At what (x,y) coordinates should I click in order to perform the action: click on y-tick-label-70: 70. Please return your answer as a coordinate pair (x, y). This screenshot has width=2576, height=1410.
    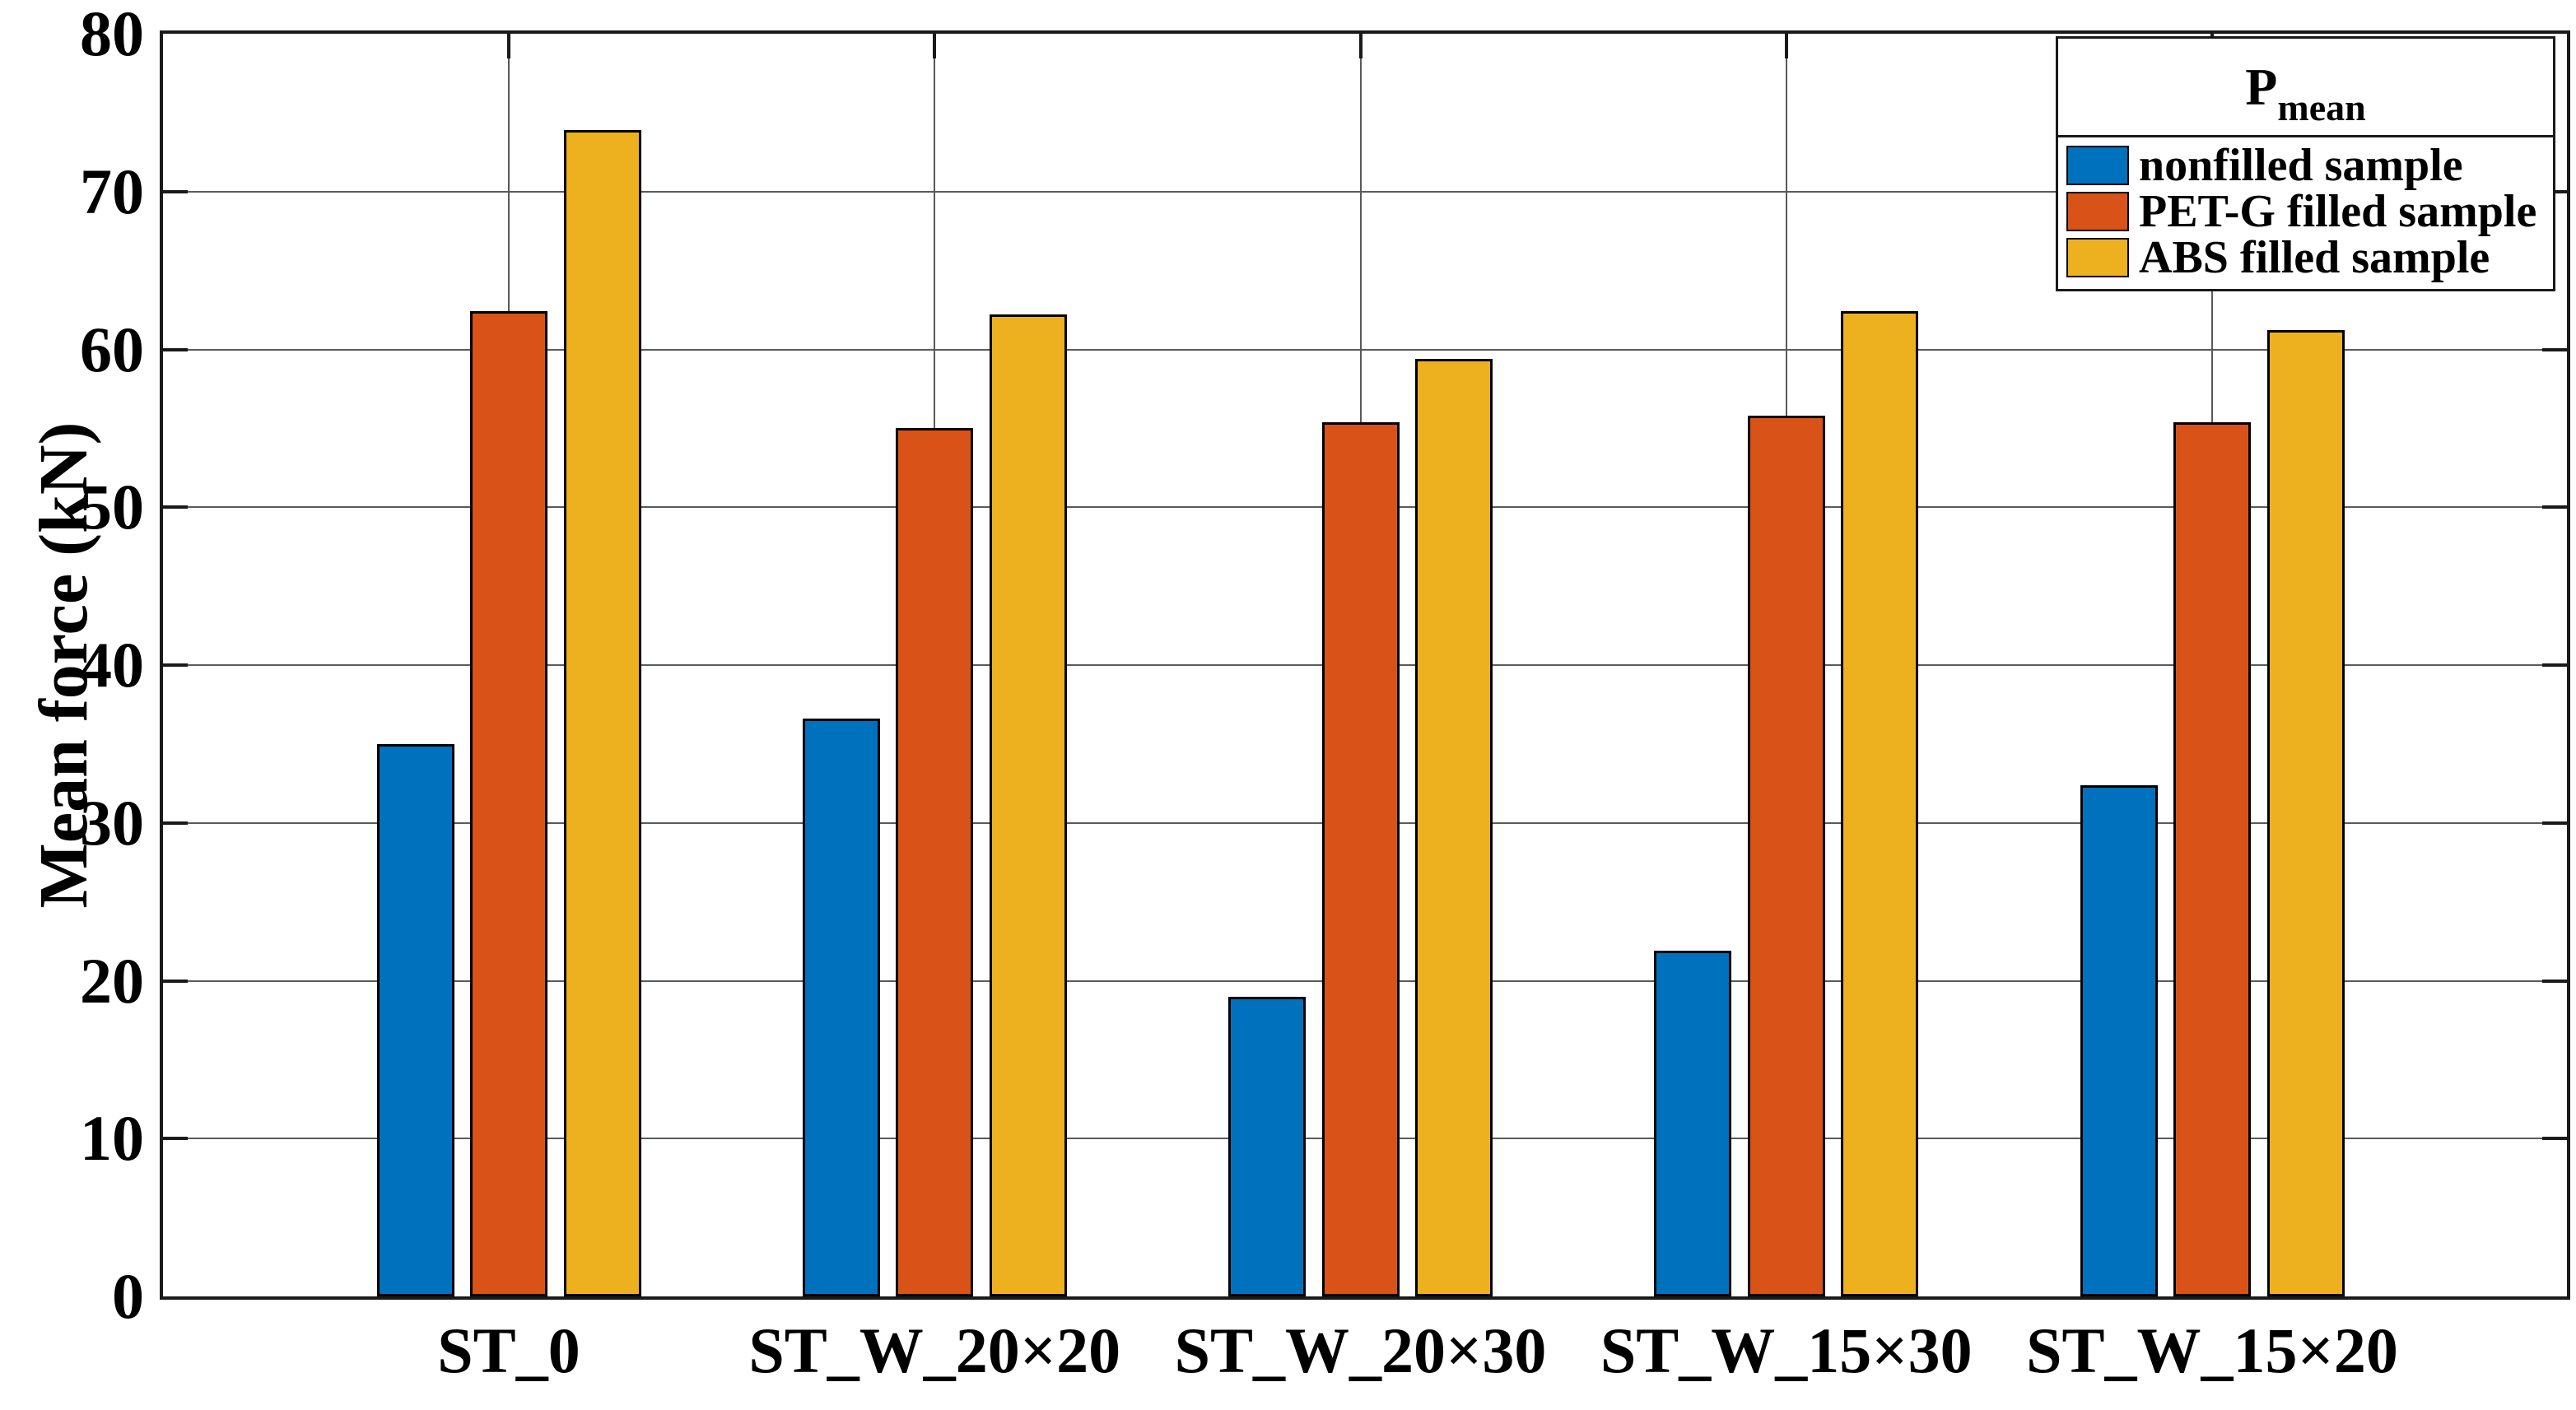
    Looking at the image, I should click on (112, 191).